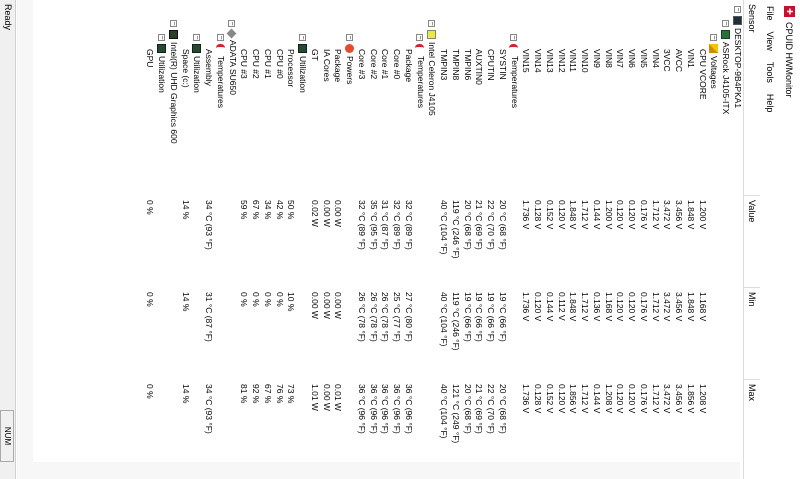 This screenshot has height=479, width=800. I want to click on sensor-name-cell: VIN10, so click(584, 61).